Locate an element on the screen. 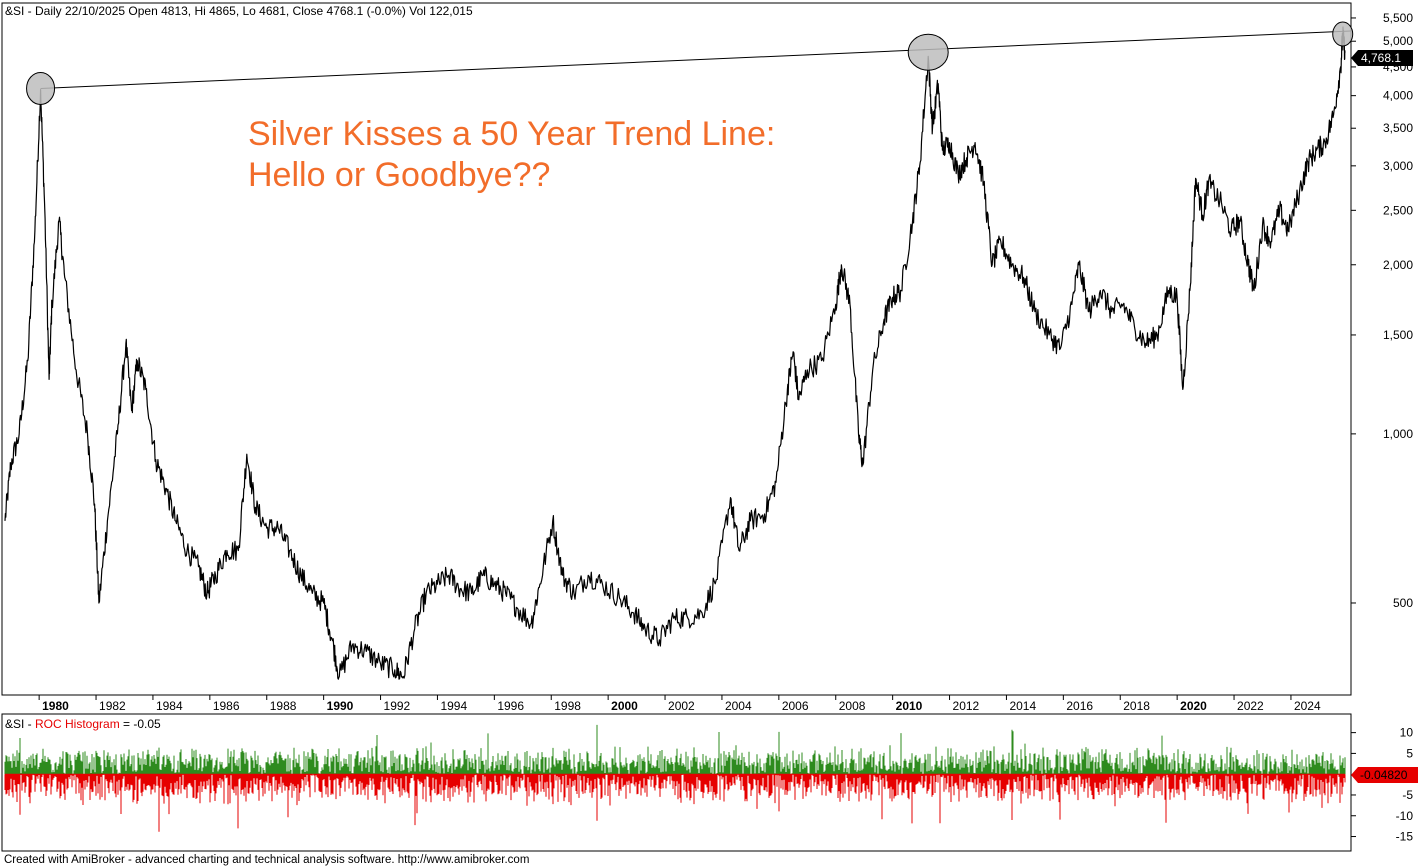 This screenshot has height=867, width=1420. xtick-label: 2018 is located at coordinates (1136, 706).